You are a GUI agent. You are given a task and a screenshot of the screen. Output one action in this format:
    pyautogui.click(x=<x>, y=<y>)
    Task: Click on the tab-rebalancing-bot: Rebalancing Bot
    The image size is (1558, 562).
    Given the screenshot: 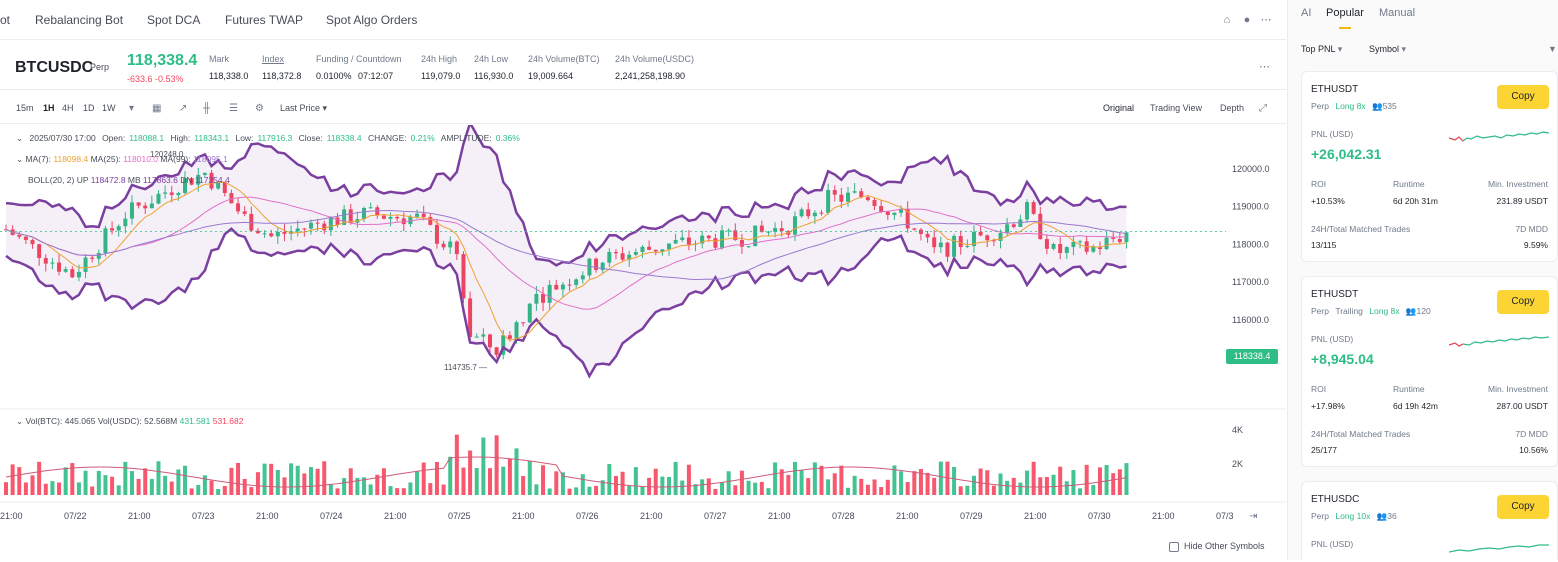 What is the action you would take?
    pyautogui.click(x=79, y=20)
    